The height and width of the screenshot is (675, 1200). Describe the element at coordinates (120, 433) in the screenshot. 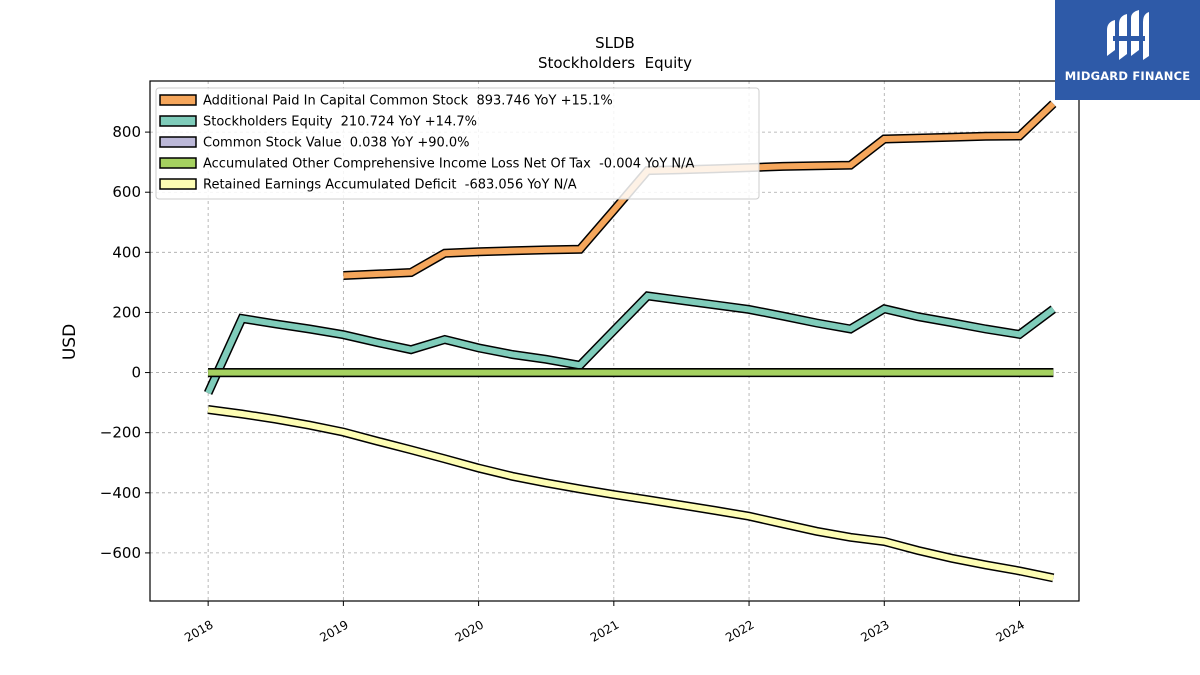

I see `y-tick-label: −200` at that location.